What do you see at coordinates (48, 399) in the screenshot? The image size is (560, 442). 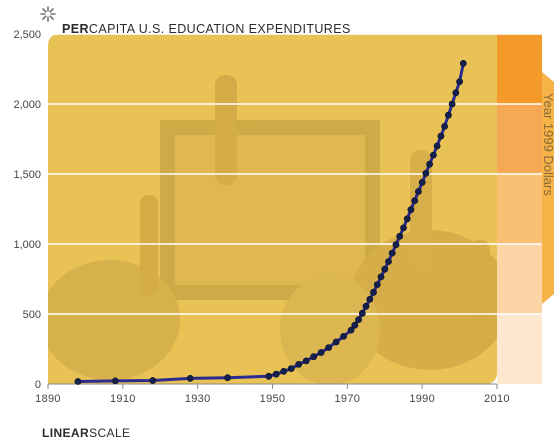 I see `x-tick-label: 1890` at bounding box center [48, 399].